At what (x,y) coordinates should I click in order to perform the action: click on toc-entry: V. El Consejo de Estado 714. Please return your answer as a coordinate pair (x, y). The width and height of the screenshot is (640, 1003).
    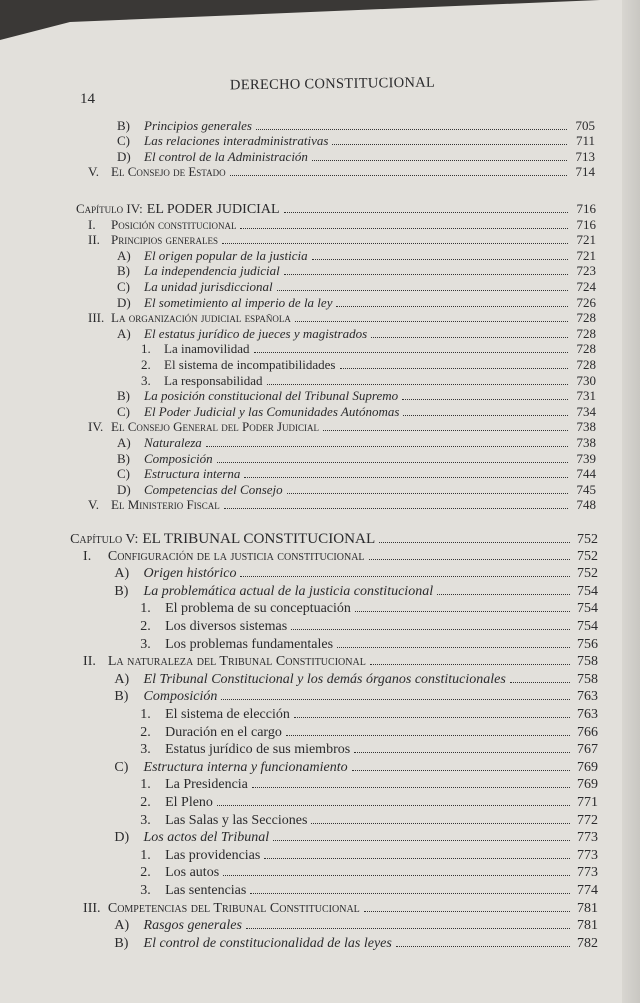
    Looking at the image, I should click on (341, 172).